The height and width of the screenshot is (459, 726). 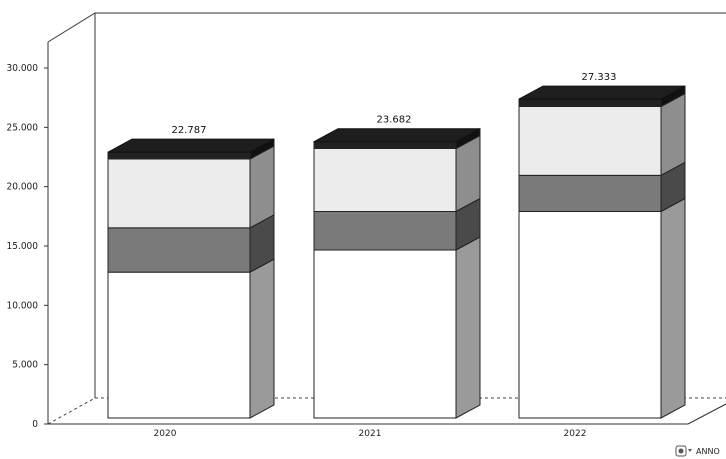 What do you see at coordinates (23, 305) in the screenshot?
I see `y-tick-label: 10.000` at bounding box center [23, 305].